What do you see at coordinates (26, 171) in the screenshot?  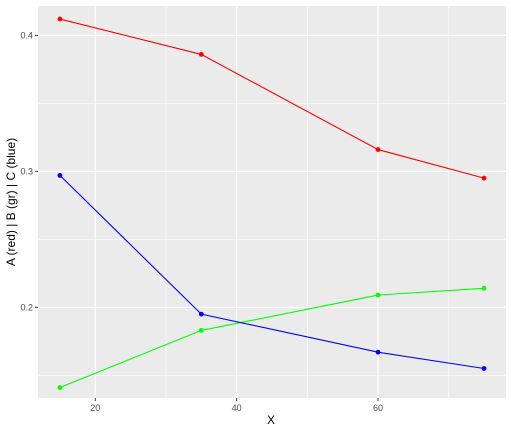 I see `y-tick-label: 0.3` at bounding box center [26, 171].